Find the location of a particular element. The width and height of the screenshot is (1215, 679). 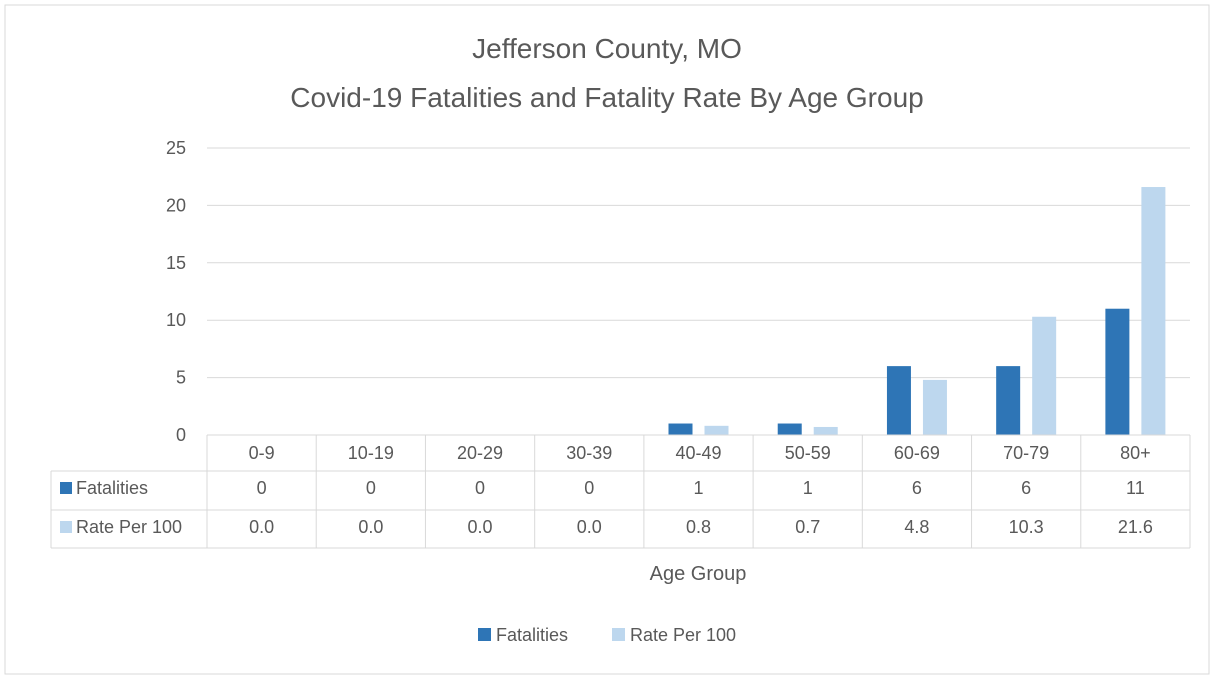

data-label: 10.3 is located at coordinates (1026, 527).